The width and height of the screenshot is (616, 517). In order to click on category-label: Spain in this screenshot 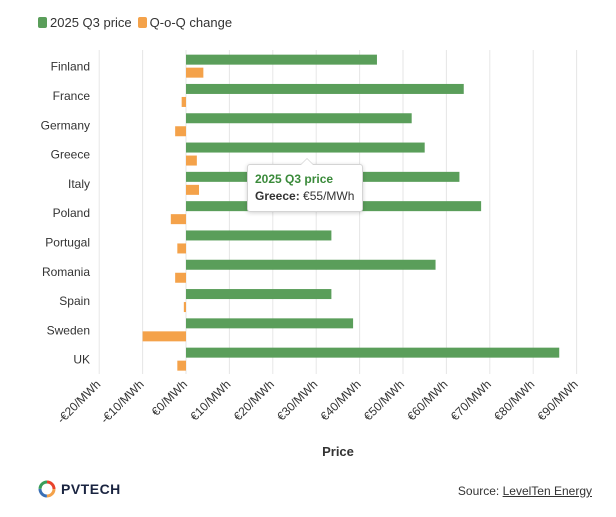, I will do `click(74, 301)`.